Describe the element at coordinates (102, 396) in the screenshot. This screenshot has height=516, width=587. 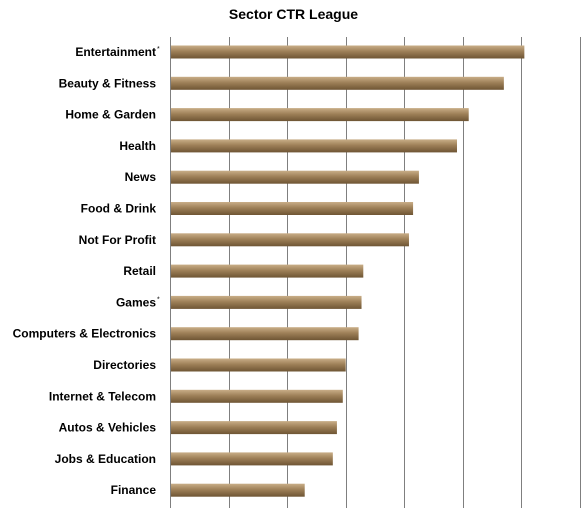
I see `category-label: Internet & Telecom` at that location.